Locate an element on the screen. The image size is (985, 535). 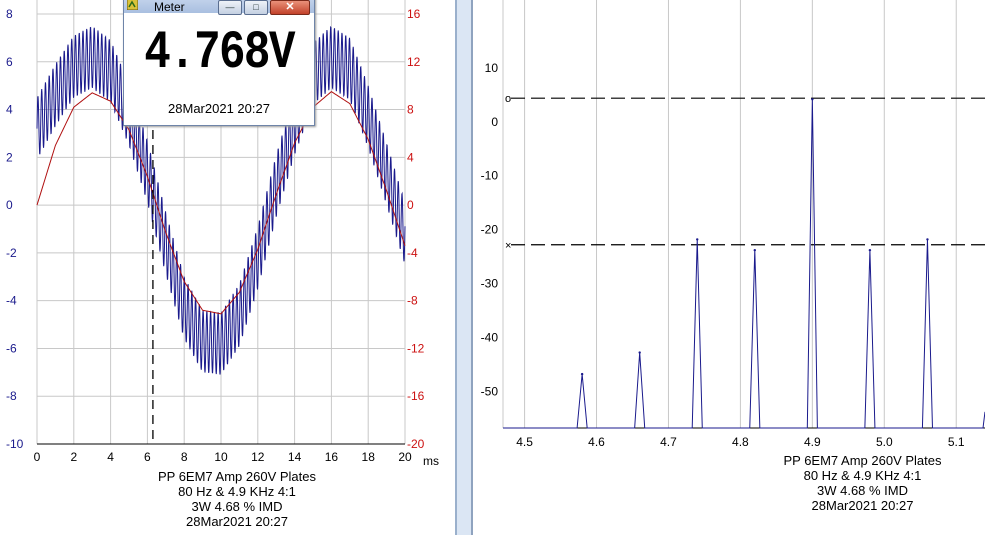
x-tick-label: 2 is located at coordinates (73, 457).